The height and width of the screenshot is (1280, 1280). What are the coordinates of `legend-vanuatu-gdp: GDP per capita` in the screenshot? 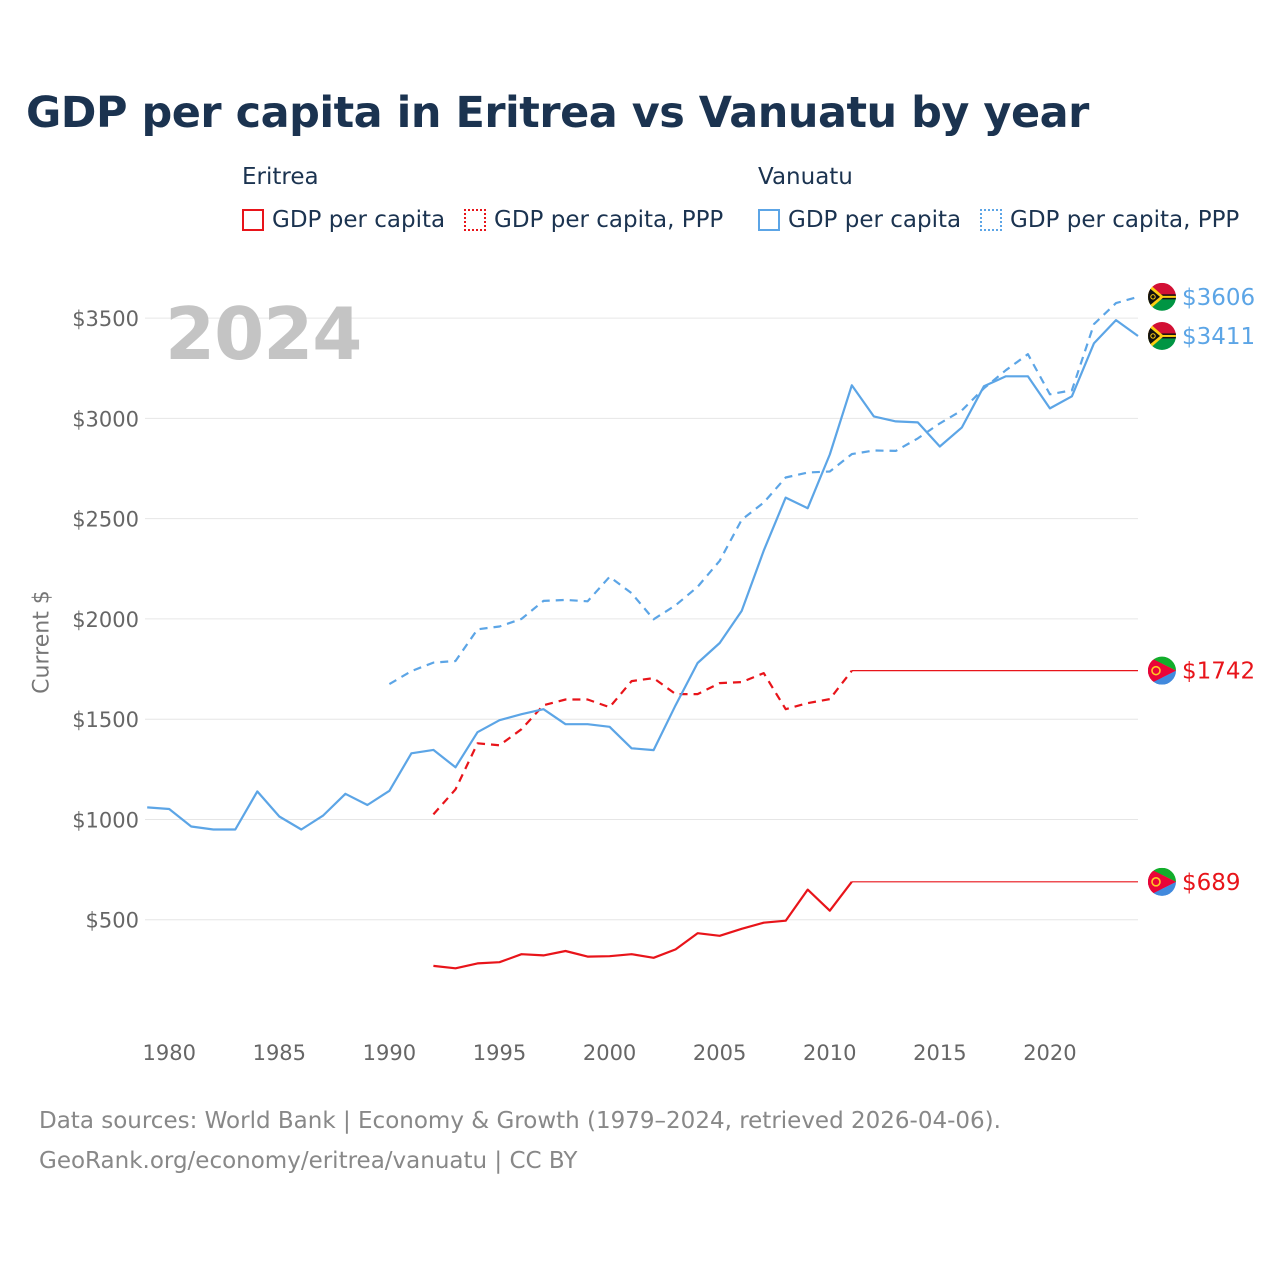 It's located at (859, 220).